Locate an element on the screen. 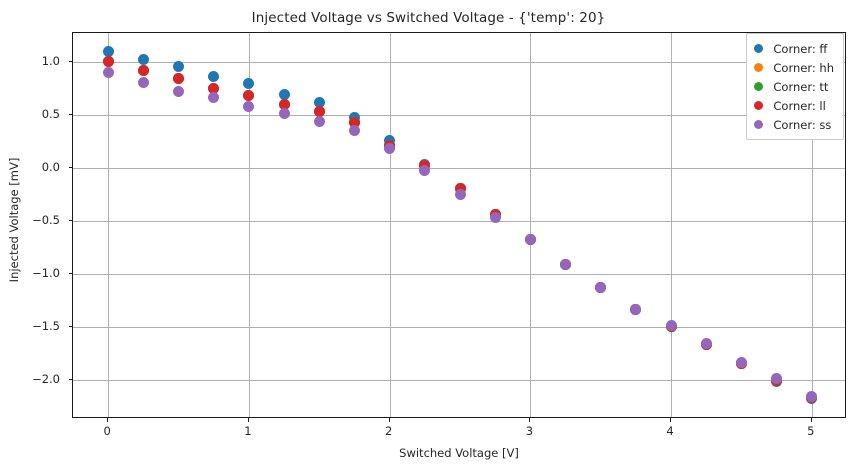  x-axis-tick-label: 1 is located at coordinates (248, 431).